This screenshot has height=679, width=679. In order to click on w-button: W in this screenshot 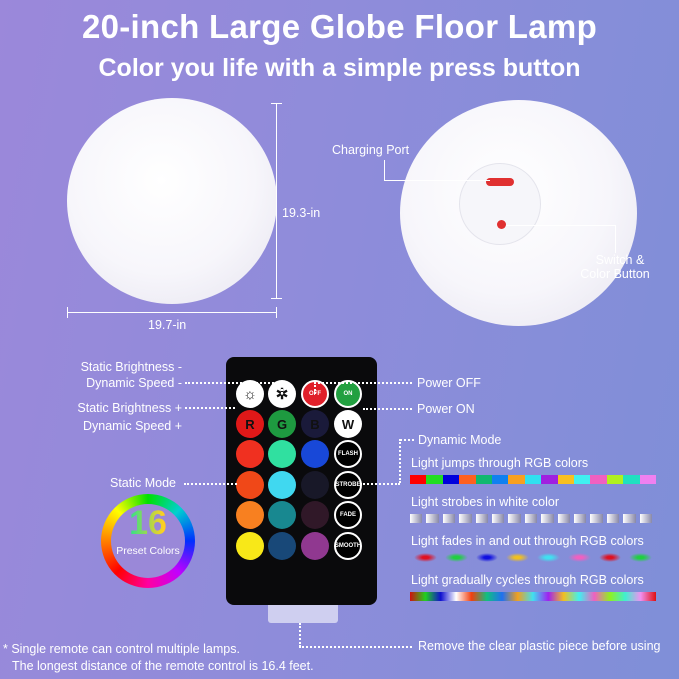, I will do `click(348, 424)`.